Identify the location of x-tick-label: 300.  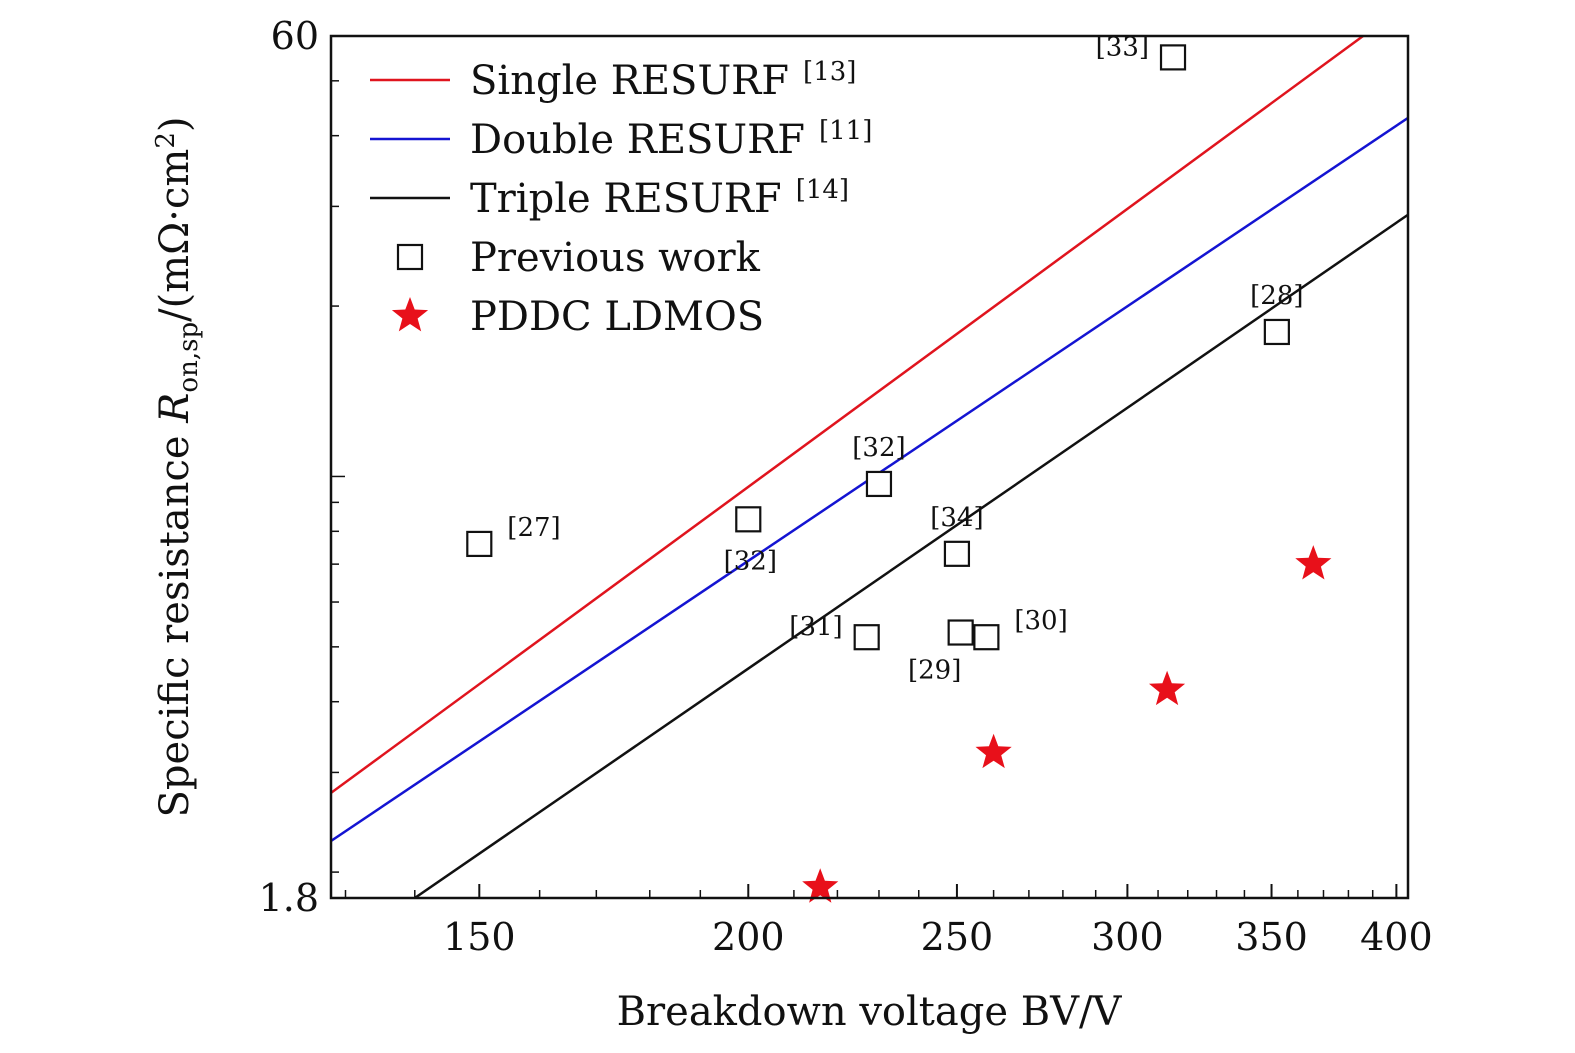
(1127, 937).